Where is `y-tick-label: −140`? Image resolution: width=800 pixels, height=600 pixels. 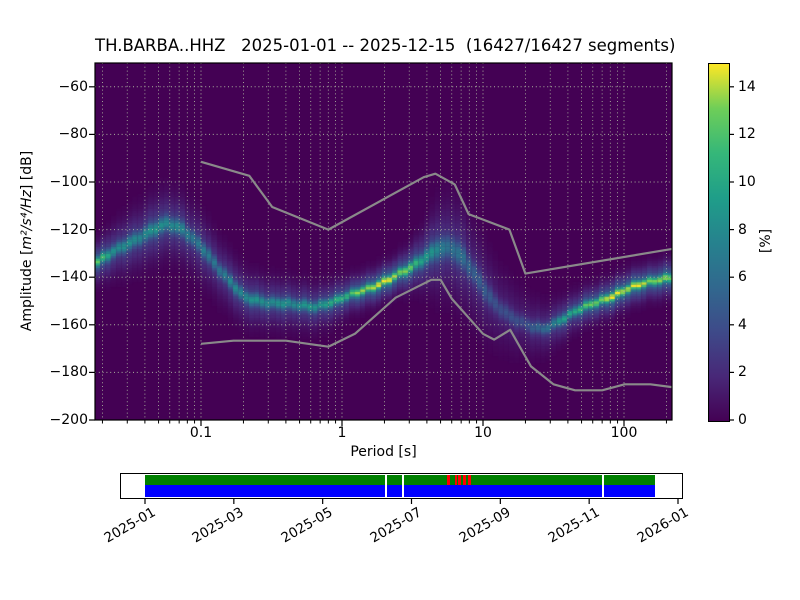 y-tick-label: −140 is located at coordinates (68, 277).